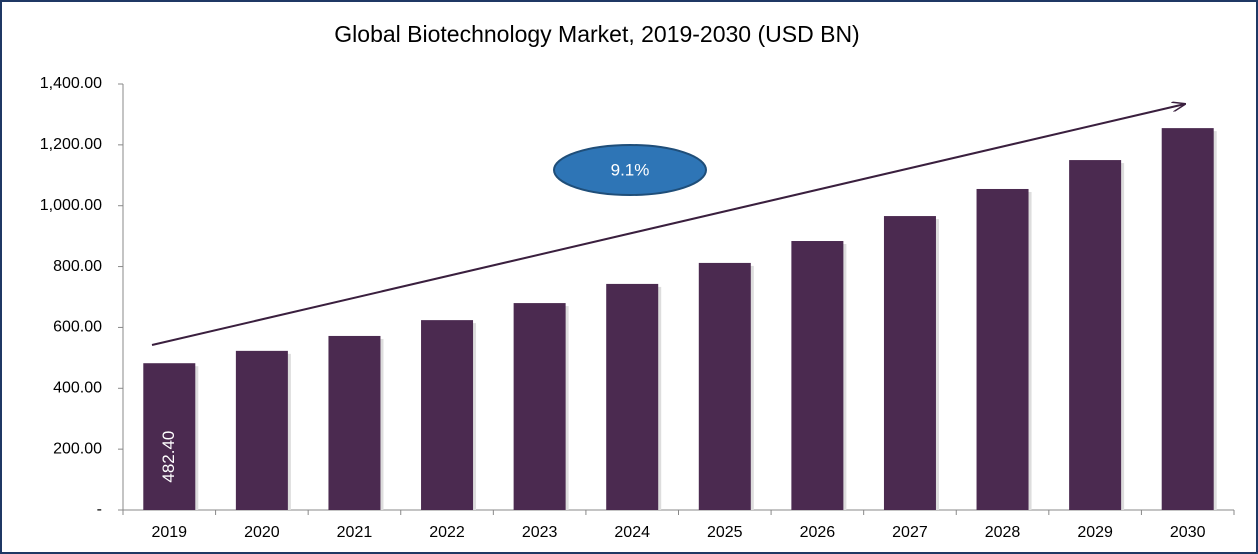 Image resolution: width=1258 pixels, height=554 pixels. Describe the element at coordinates (77, 327) in the screenshot. I see `y-tick-label: 600.00` at that location.